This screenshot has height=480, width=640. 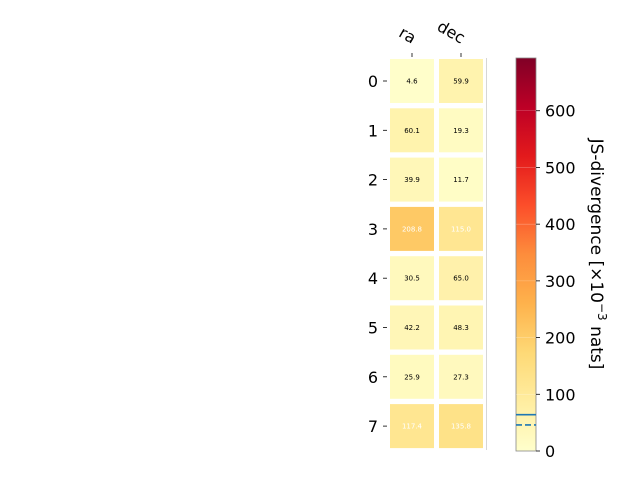 What do you see at coordinates (560, 111) in the screenshot?
I see `colorbar-tick-label: 600` at bounding box center [560, 111].